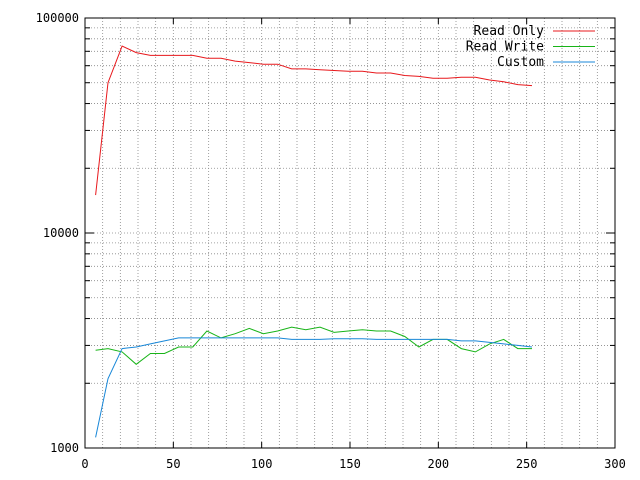  Describe the element at coordinates (350, 464) in the screenshot. I see `x-tick-label: 150` at that location.